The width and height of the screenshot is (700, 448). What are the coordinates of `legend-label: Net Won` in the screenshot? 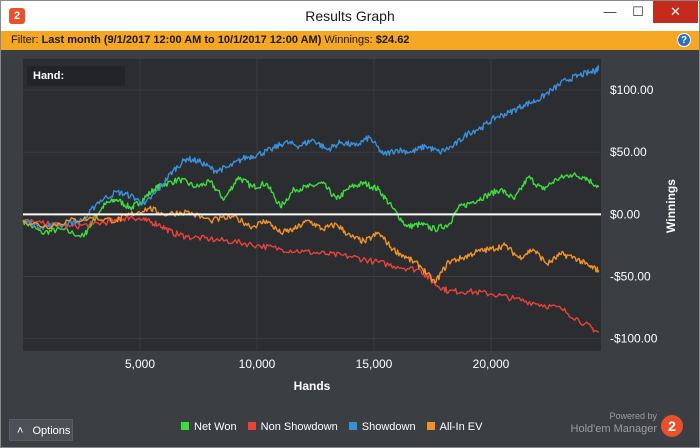 It's located at (215, 427).